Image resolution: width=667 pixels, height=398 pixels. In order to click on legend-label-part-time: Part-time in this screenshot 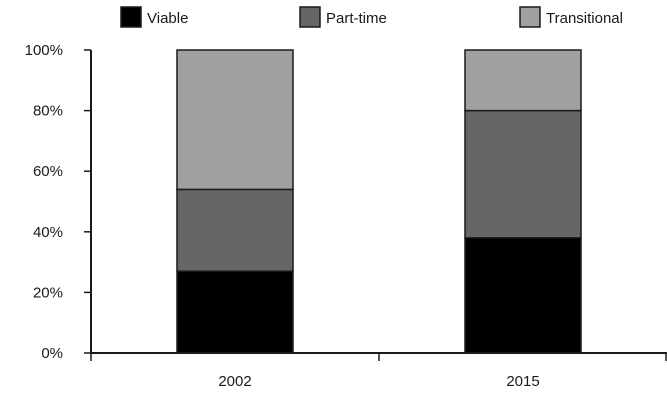, I will do `click(356, 18)`.